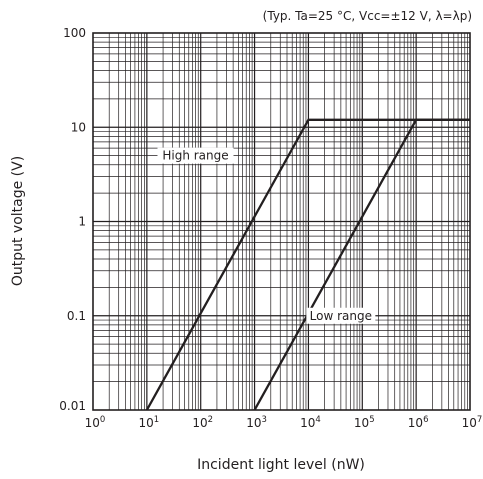  I want to click on x-tick-label: 10³, so click(256, 422).